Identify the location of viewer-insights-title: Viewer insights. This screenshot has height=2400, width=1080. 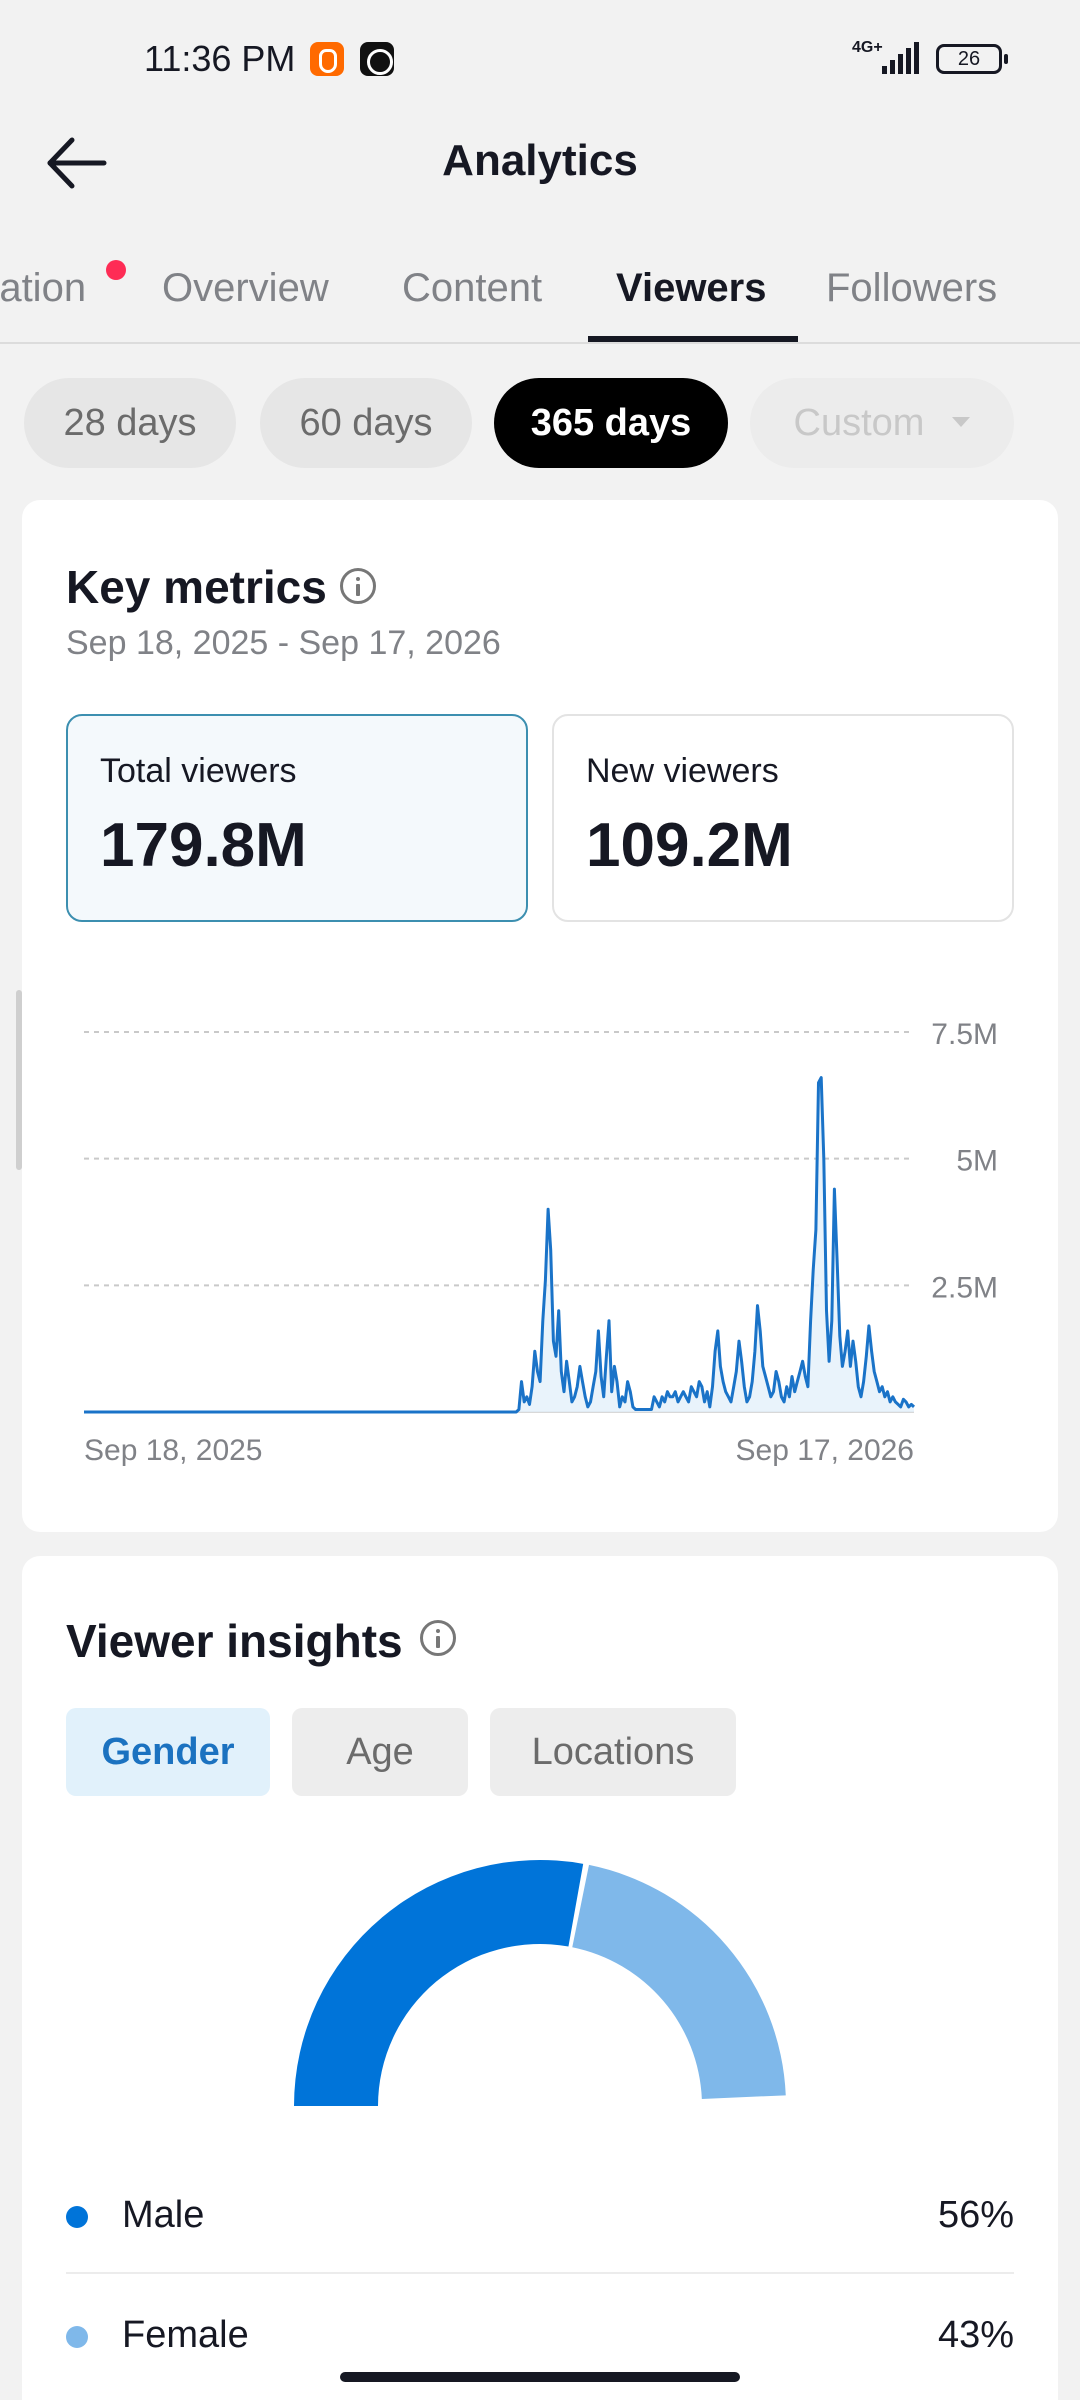
(234, 1641).